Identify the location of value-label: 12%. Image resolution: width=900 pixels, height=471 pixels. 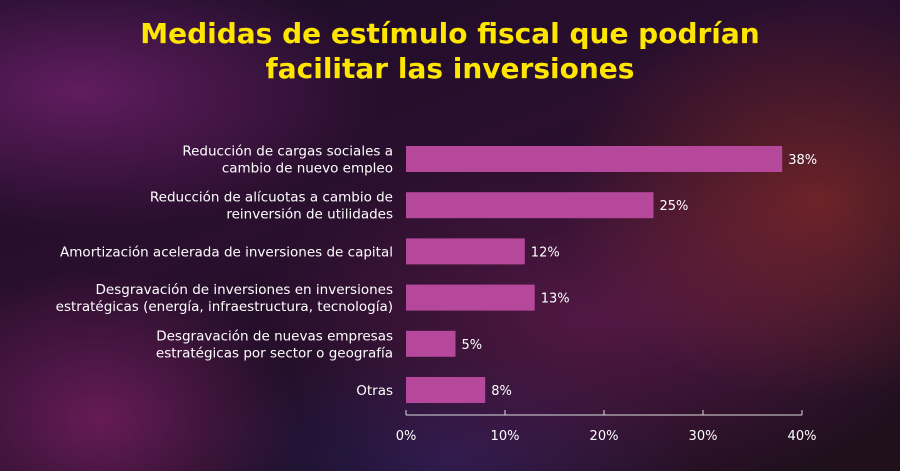
(545, 252).